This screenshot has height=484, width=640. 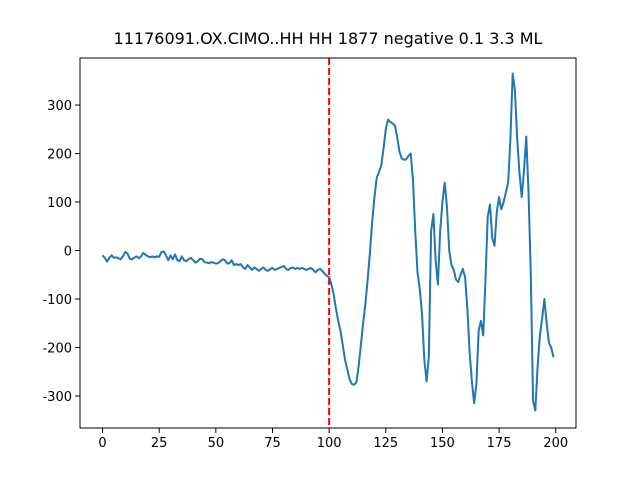 What do you see at coordinates (57, 300) in the screenshot?
I see `y-tick-label: -100` at bounding box center [57, 300].